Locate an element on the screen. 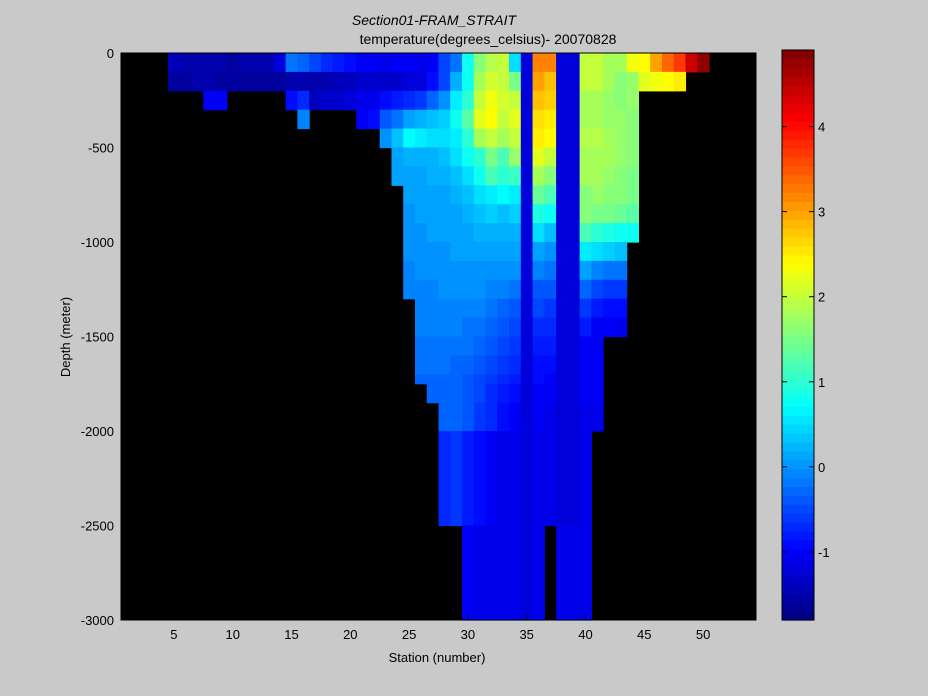 The height and width of the screenshot is (696, 928). y-tick-label: -2500 is located at coordinates (97, 526).